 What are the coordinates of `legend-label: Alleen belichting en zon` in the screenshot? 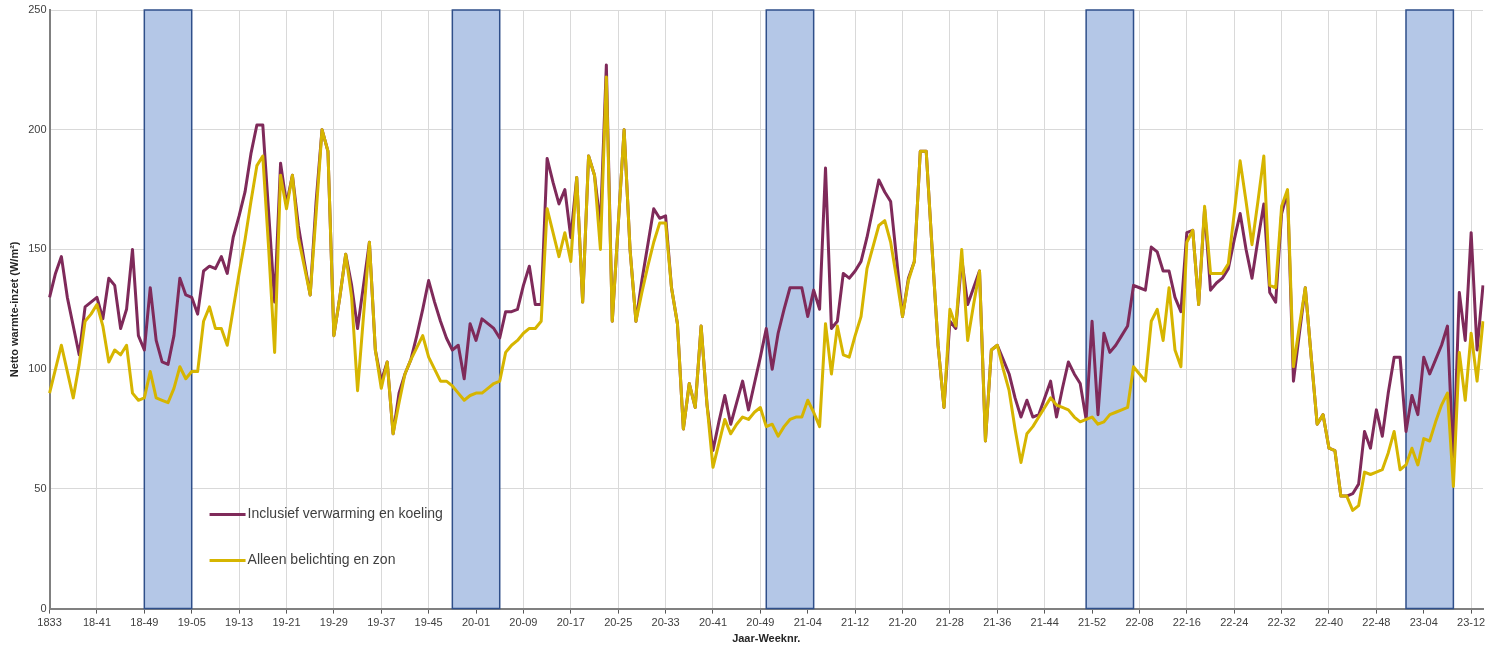 It's located at (321, 559).